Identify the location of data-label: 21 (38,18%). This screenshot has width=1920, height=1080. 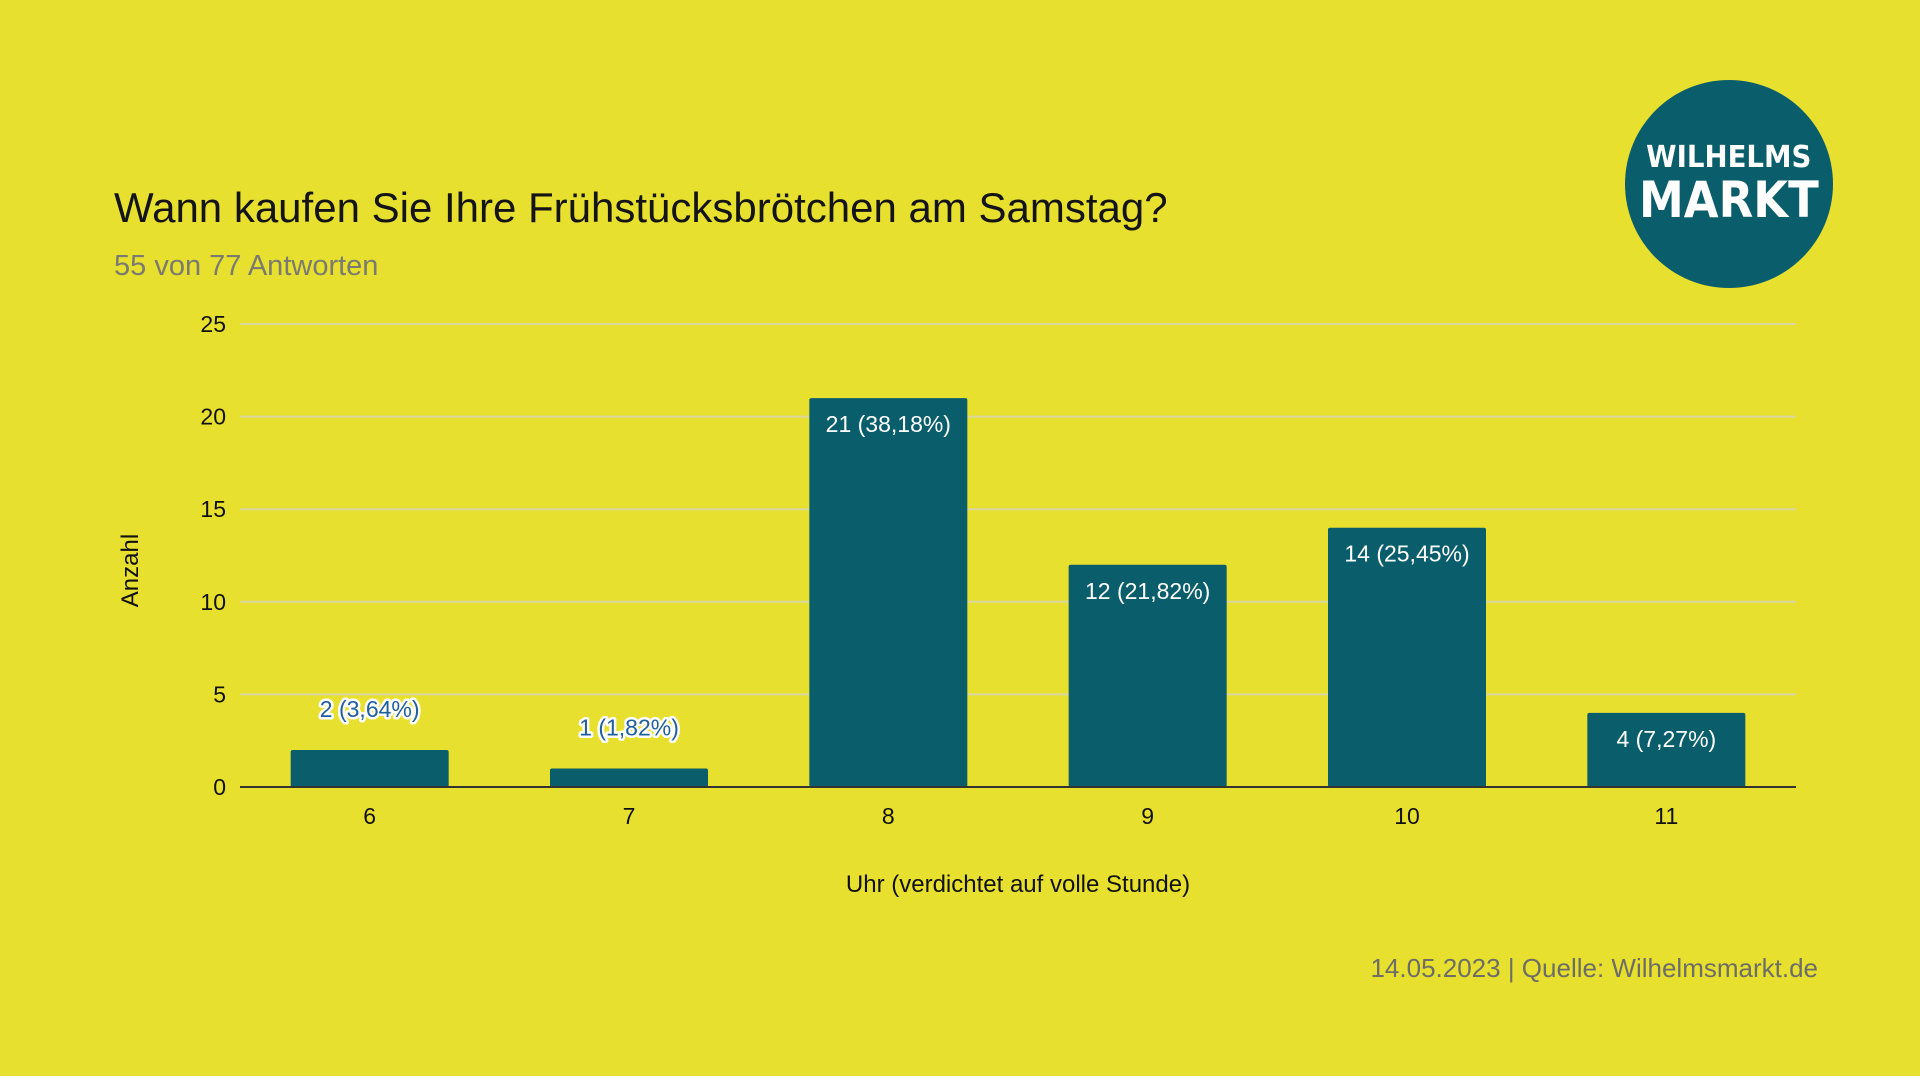
(888, 424).